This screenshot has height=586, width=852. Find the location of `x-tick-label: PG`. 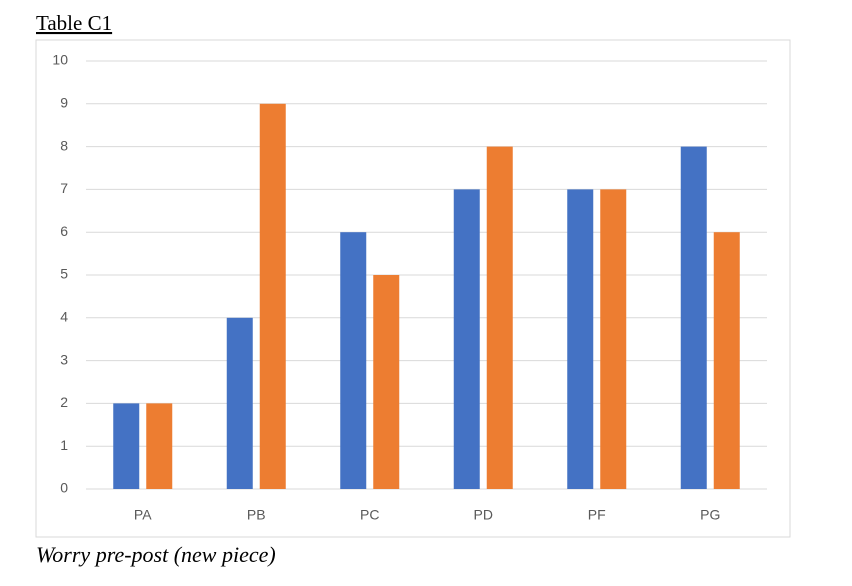

x-tick-label: PG is located at coordinates (710, 515).